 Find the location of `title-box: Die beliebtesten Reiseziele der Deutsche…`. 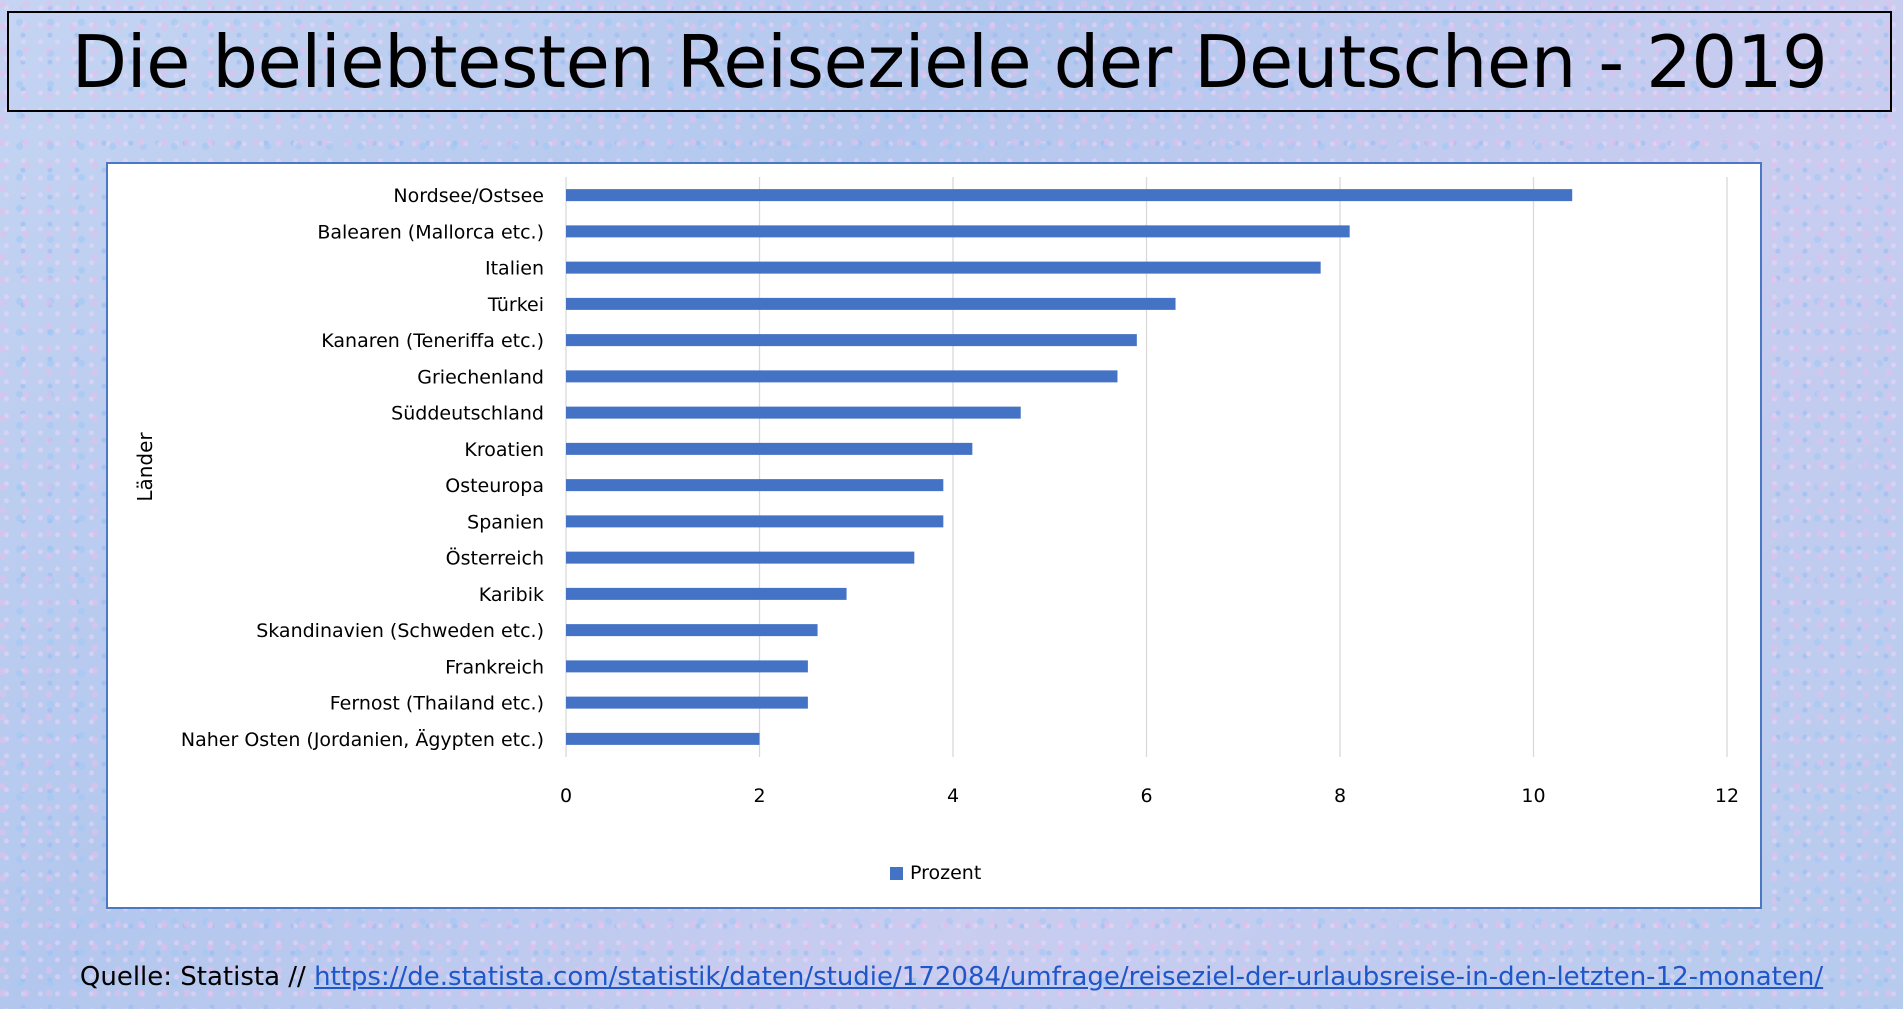

title-box: Die beliebtesten Reiseziele der Deutsche… is located at coordinates (949, 61).